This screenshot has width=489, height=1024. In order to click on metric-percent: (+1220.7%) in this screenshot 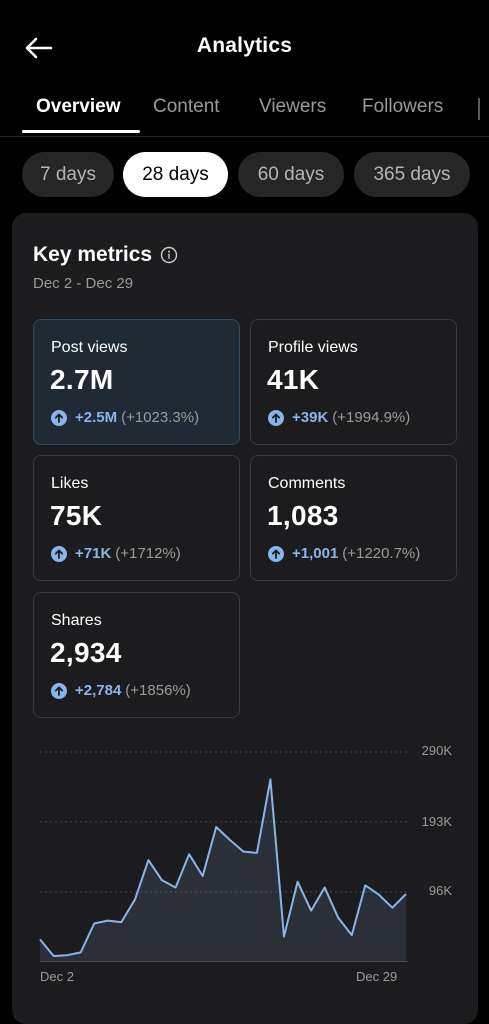, I will do `click(381, 553)`.